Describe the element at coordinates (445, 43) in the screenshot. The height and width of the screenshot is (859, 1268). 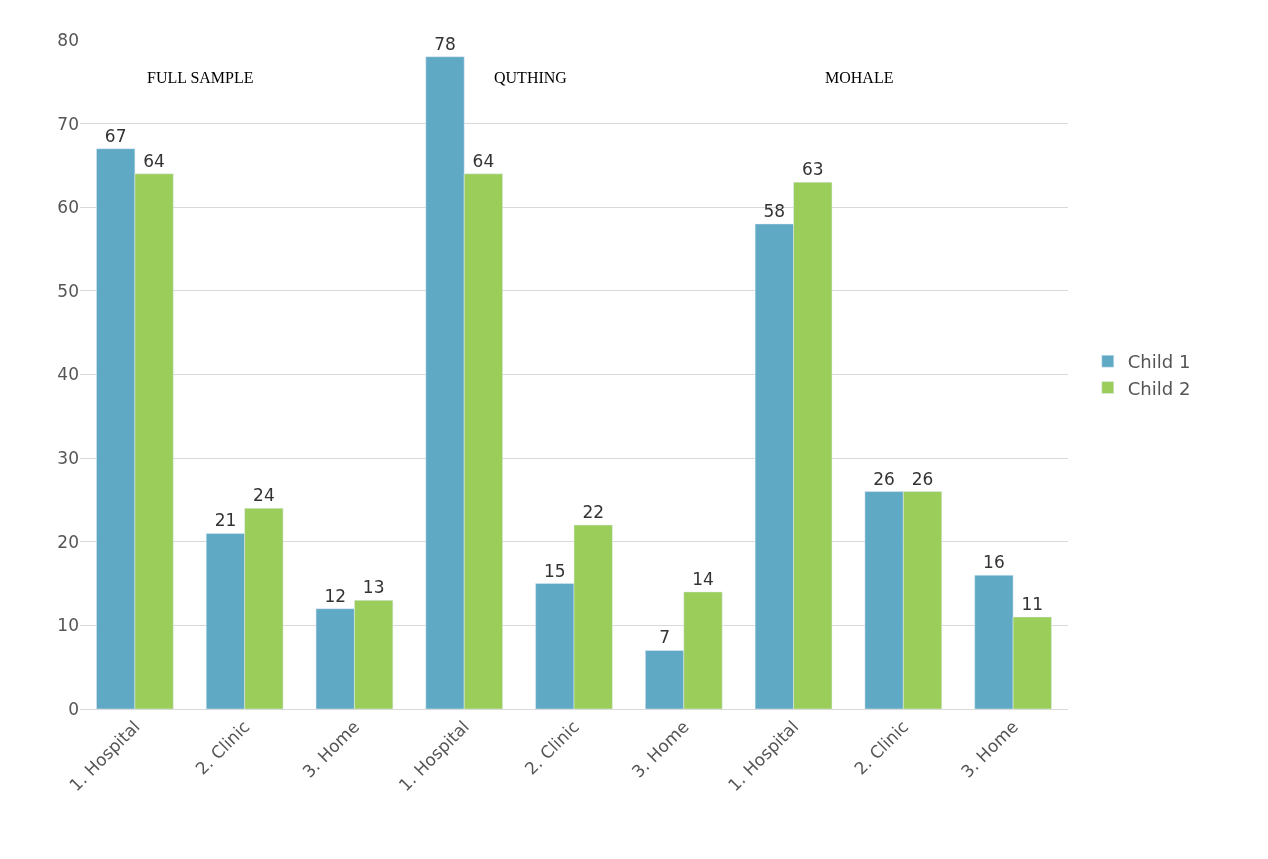
I see `data-label: 78` at that location.